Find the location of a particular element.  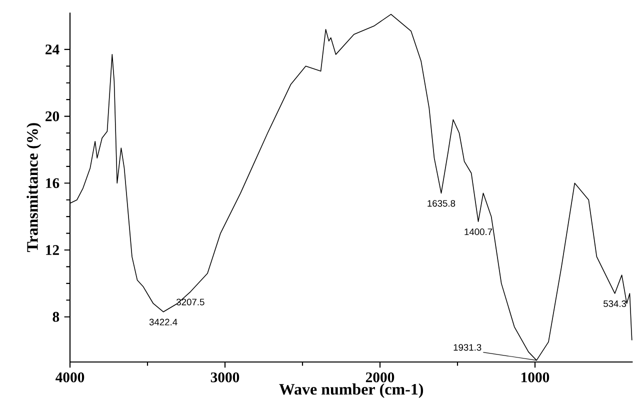

annotation: 1400.7 is located at coordinates (478, 232).